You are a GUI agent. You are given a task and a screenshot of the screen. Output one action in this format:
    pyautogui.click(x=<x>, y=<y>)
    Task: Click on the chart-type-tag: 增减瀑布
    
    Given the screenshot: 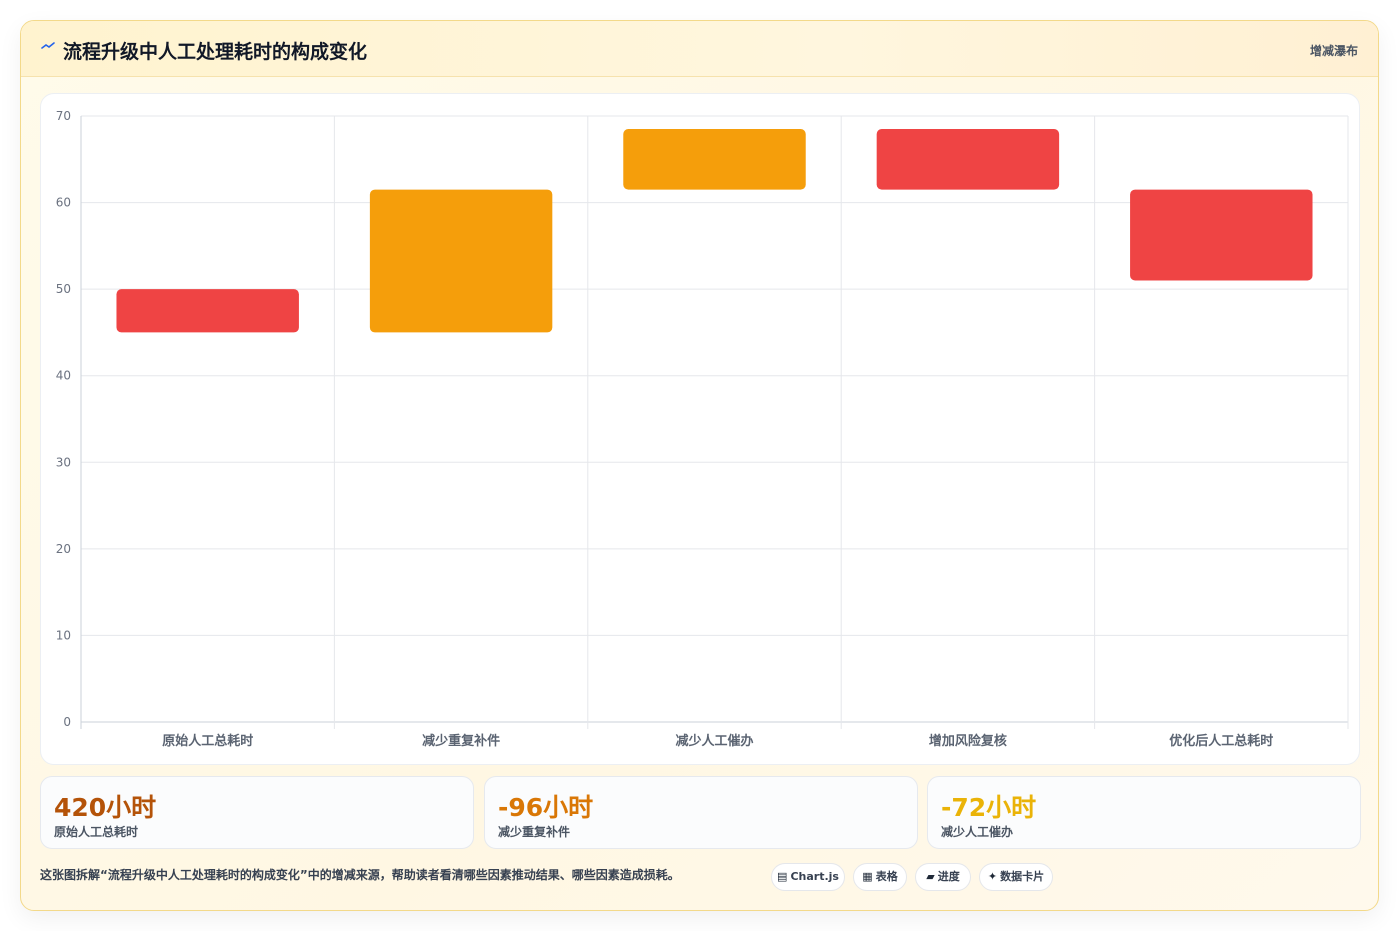 What is the action you would take?
    pyautogui.click(x=1333, y=51)
    